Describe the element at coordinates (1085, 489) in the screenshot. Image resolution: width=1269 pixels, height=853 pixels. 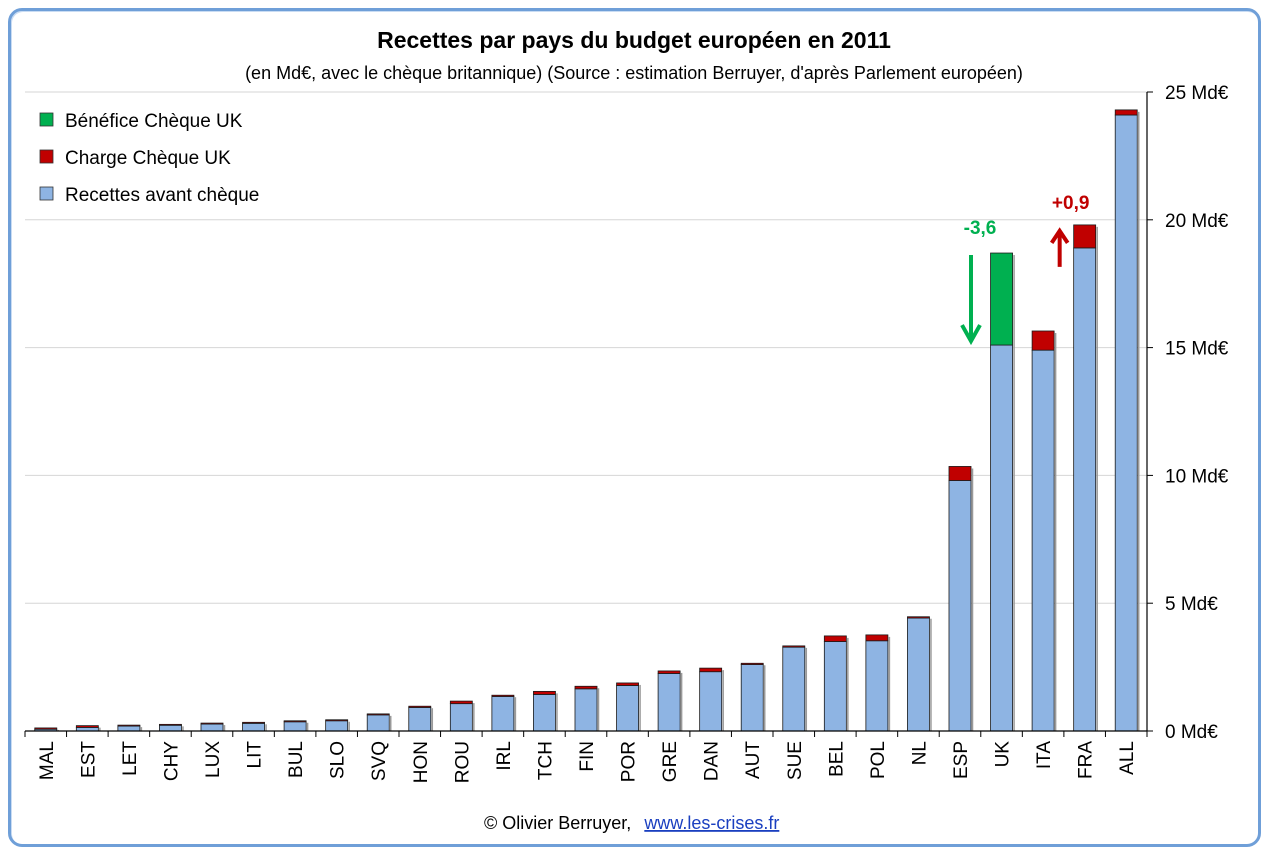
I see `bar-recettes-fra` at that location.